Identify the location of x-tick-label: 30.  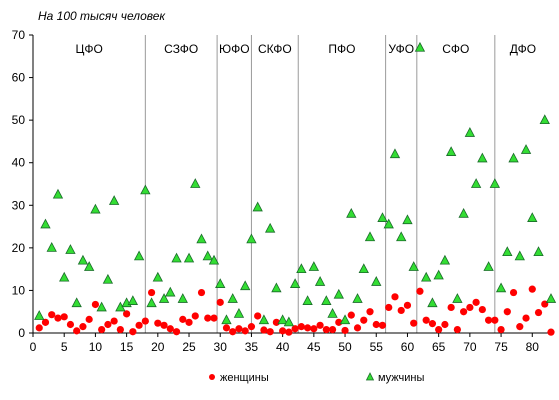
(221, 347).